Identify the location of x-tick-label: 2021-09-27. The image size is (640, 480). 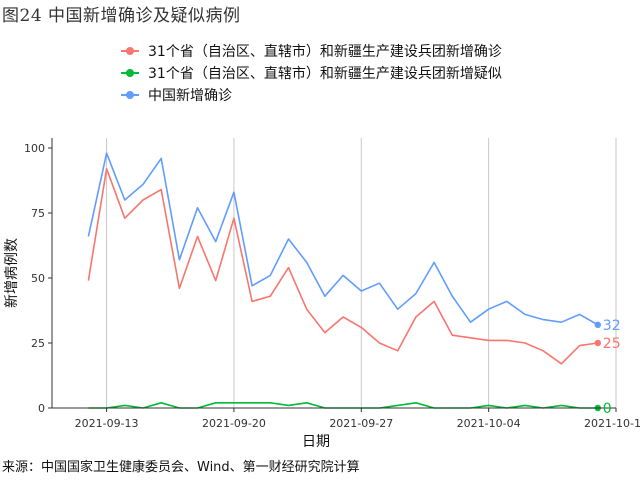
(361, 423).